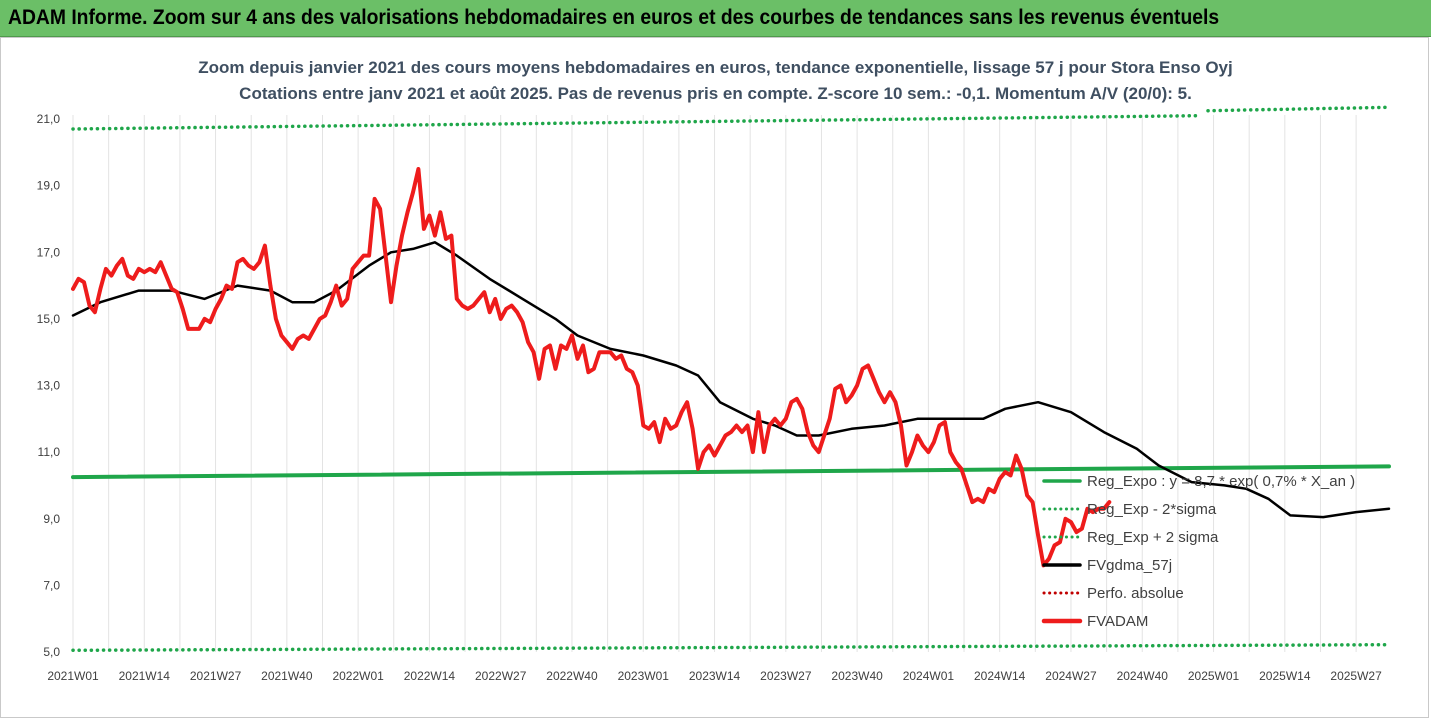 This screenshot has width=1431, height=720. I want to click on legend-label: Reg_Expo : y = 8,7 * exp( 0,7% * X_an ), so click(1221, 481).